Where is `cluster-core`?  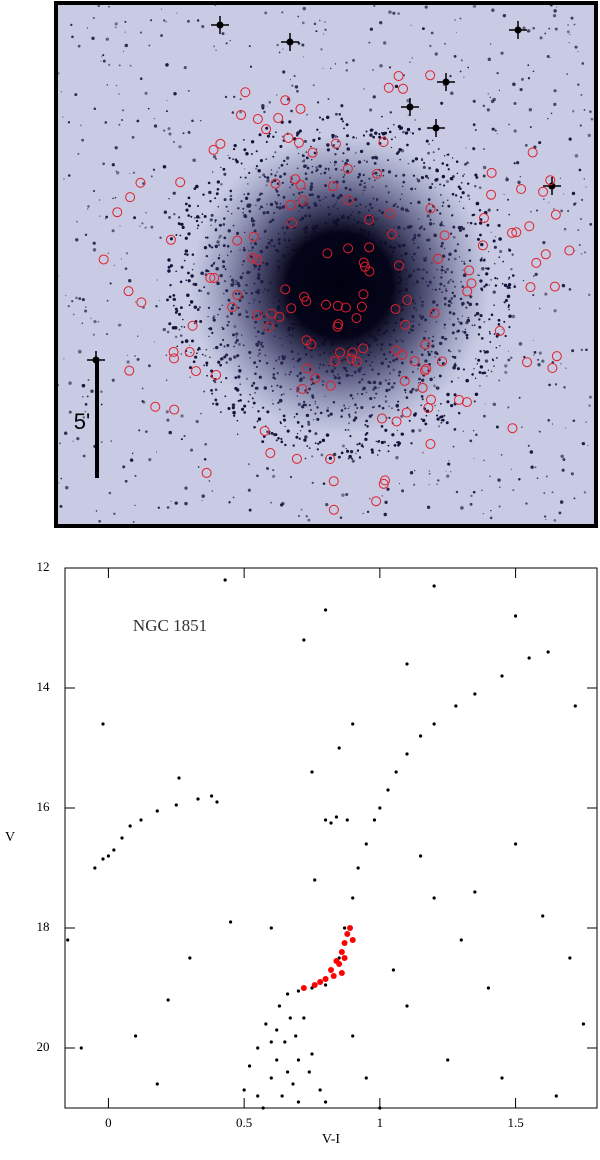
cluster-core is located at coordinates (340, 285).